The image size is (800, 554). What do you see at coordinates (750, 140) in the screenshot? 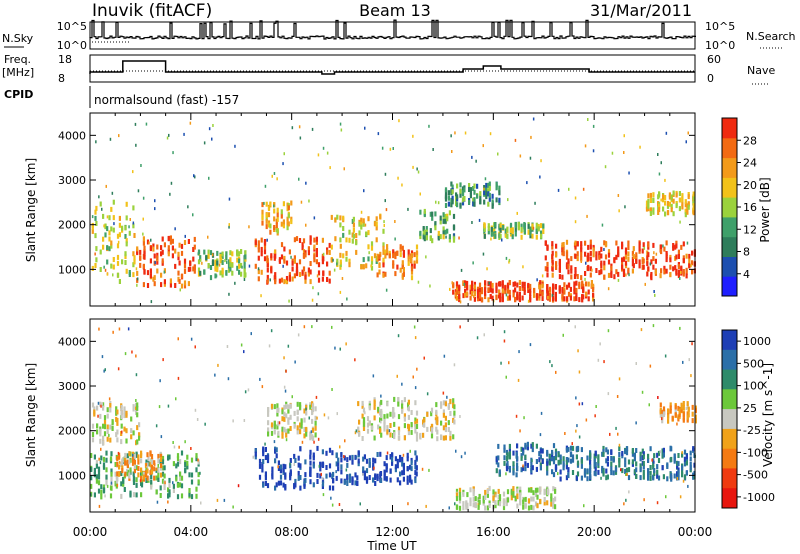
I see `power-colorbar-tick-label: 28` at bounding box center [750, 140].